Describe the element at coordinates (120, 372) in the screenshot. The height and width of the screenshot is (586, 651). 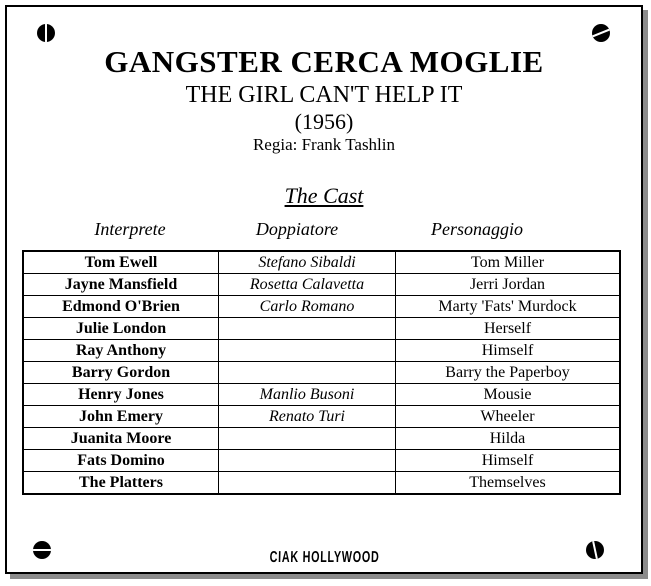
I see `actor-cell: Barry Gordon` at that location.